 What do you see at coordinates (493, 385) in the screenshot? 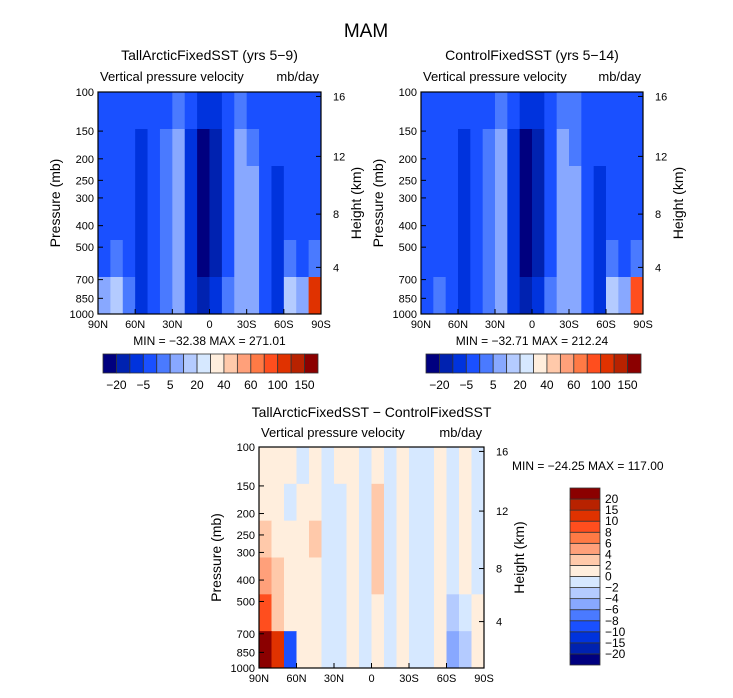
I see `colorbar-label: 5` at bounding box center [493, 385].